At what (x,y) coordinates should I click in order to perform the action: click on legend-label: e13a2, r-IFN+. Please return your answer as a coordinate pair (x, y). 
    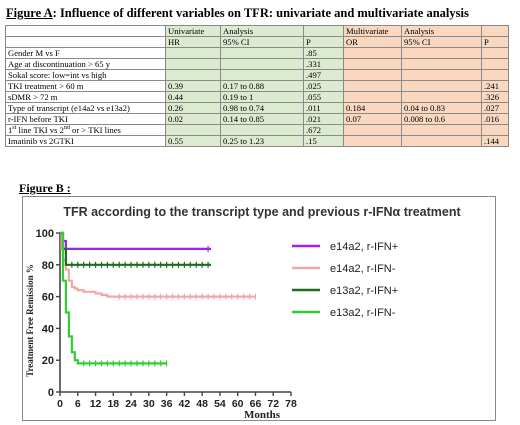
    Looking at the image, I should click on (364, 291).